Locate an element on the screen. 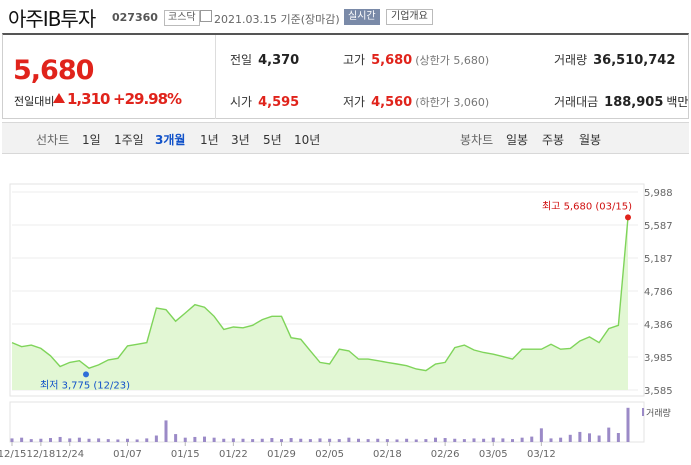  x-tick-label: 02/26 is located at coordinates (445, 454).